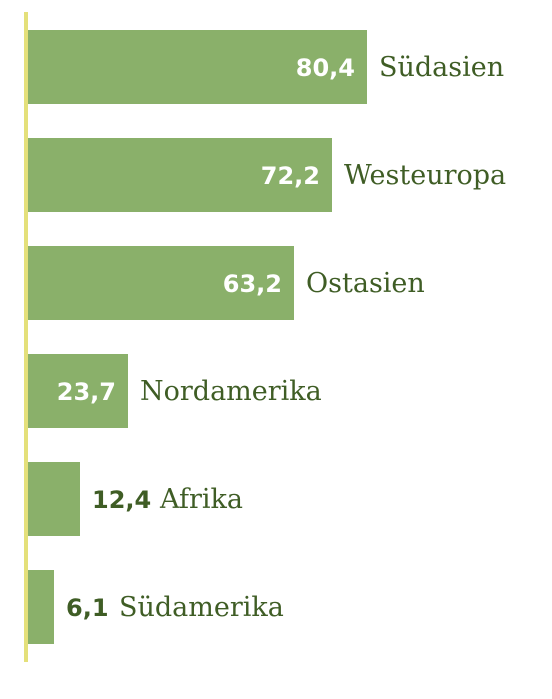 The width and height of the screenshot is (552, 699). I want to click on bar-afrika, so click(54, 499).